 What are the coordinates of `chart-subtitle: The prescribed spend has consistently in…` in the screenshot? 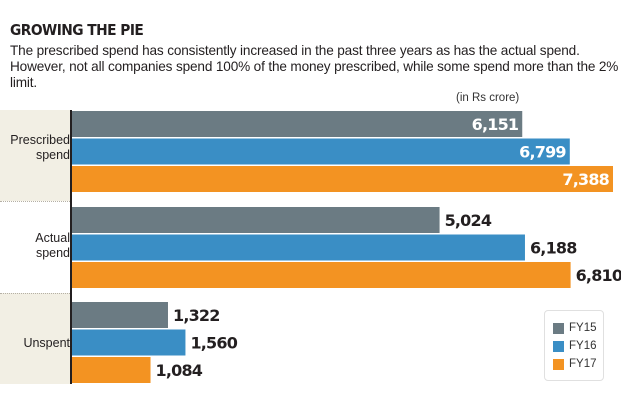 It's located at (314, 66).